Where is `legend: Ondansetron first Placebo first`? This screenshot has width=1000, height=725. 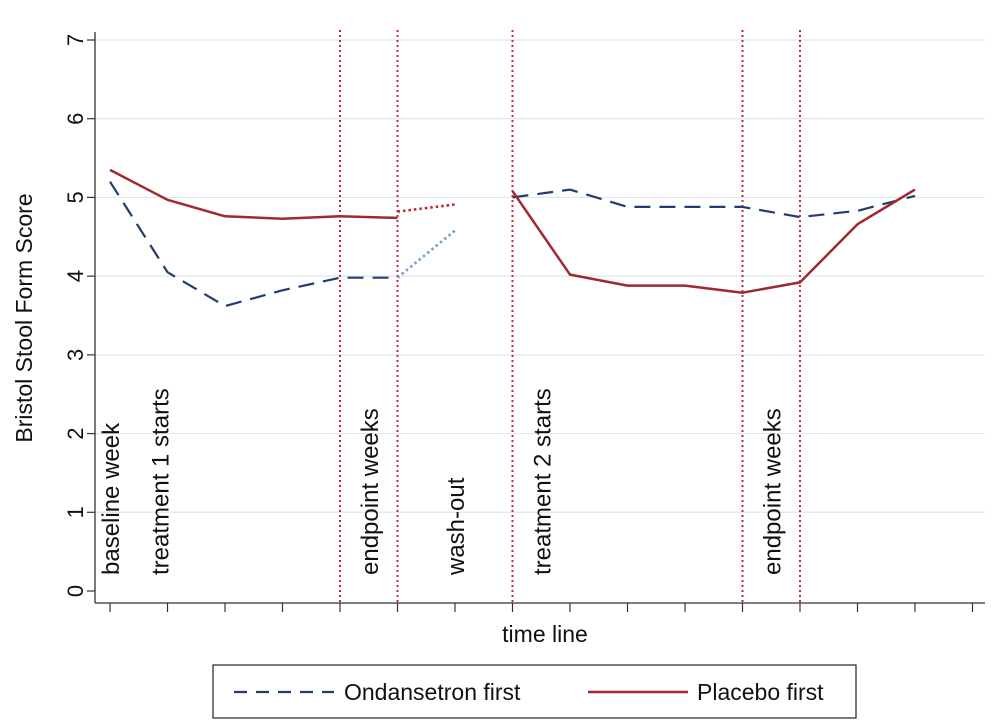
legend: Ondansetron first Placebo first is located at coordinates (534, 691).